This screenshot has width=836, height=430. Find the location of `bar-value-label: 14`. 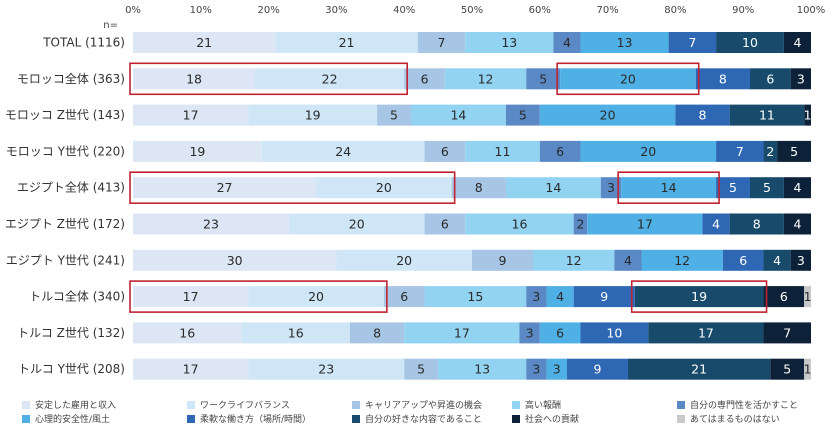

bar-value-label: 14 is located at coordinates (553, 187).